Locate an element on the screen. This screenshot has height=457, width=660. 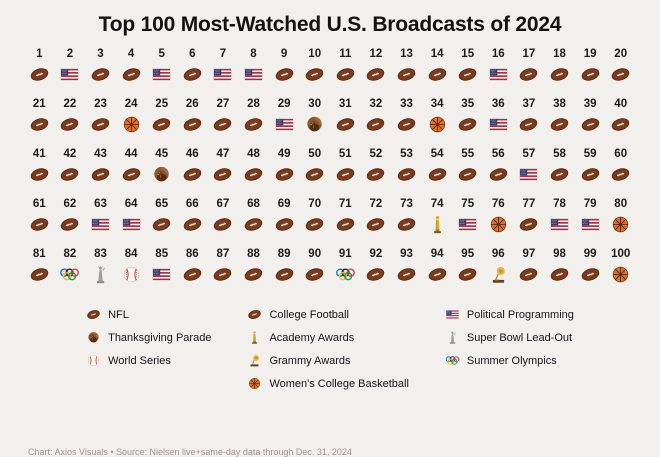
rank-item-32: 32 is located at coordinates (376, 119).